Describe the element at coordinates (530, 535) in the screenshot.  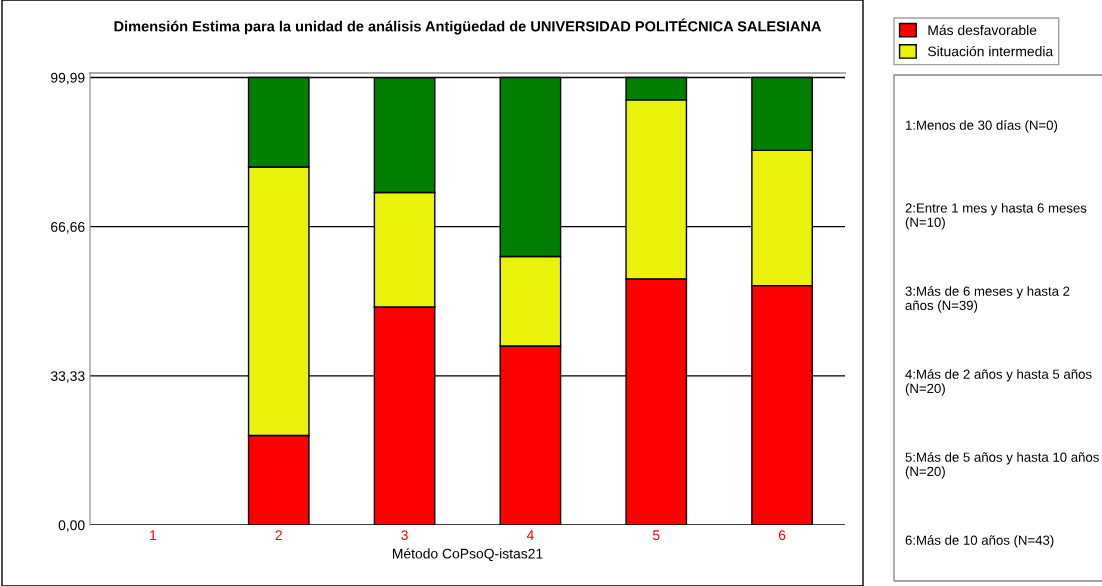
I see `x-tick-label: 4` at that location.